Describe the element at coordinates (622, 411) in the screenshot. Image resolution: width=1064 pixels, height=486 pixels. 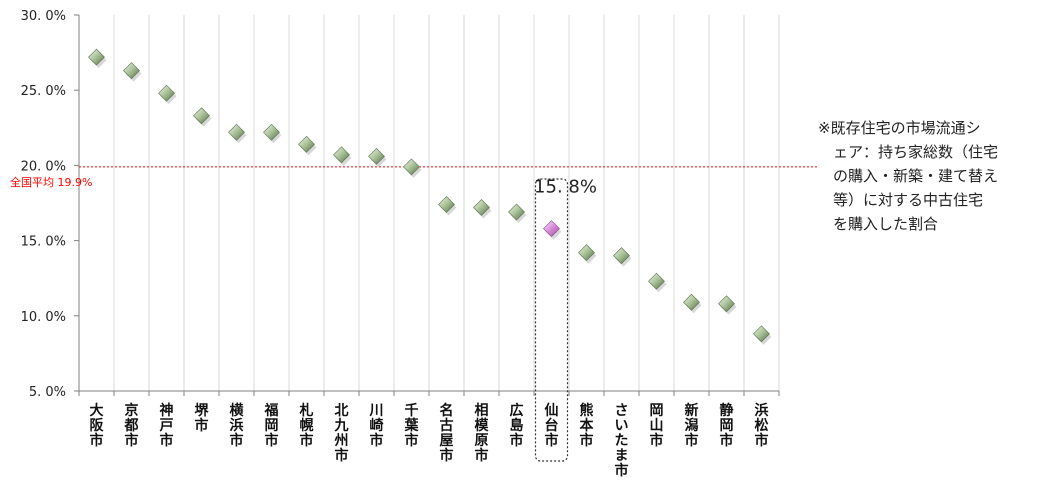
I see `x-category-label: さ` at that location.